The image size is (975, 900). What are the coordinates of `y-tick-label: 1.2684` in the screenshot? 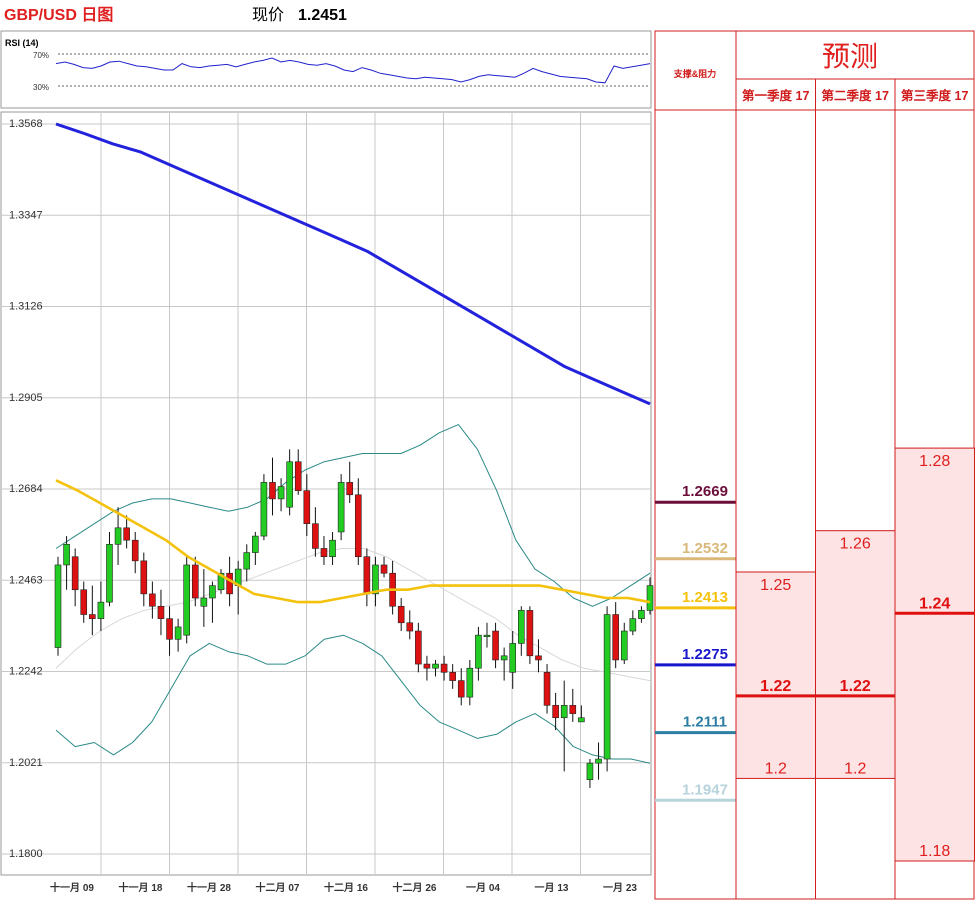 It's located at (26, 489).